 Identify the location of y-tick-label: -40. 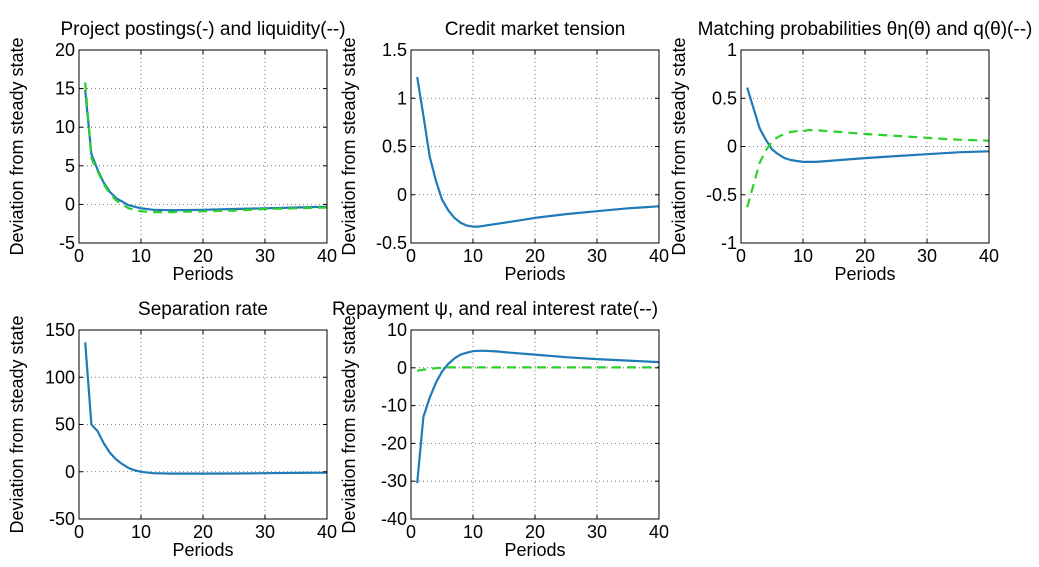
(394, 519).